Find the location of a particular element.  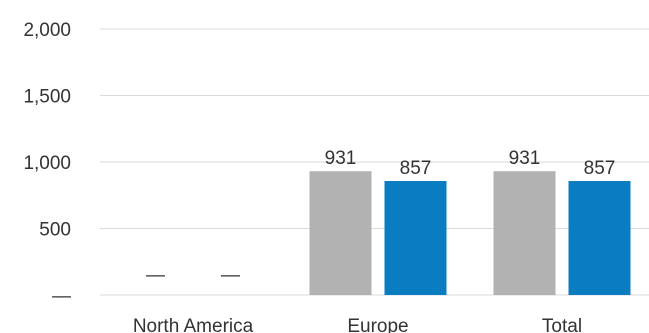

y-tick-label: 500 is located at coordinates (55, 230).